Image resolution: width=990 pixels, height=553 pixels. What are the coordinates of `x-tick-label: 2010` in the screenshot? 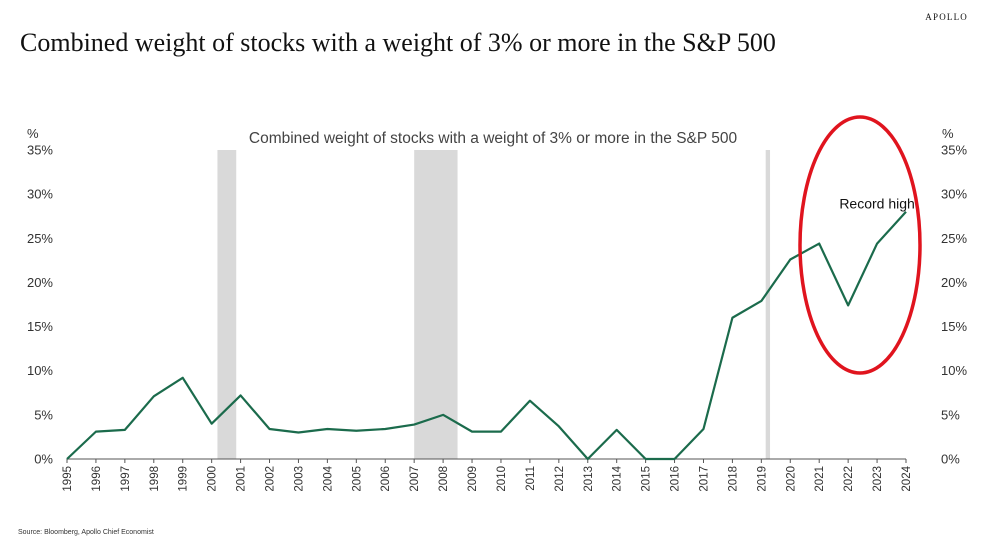 It's located at (502, 479).